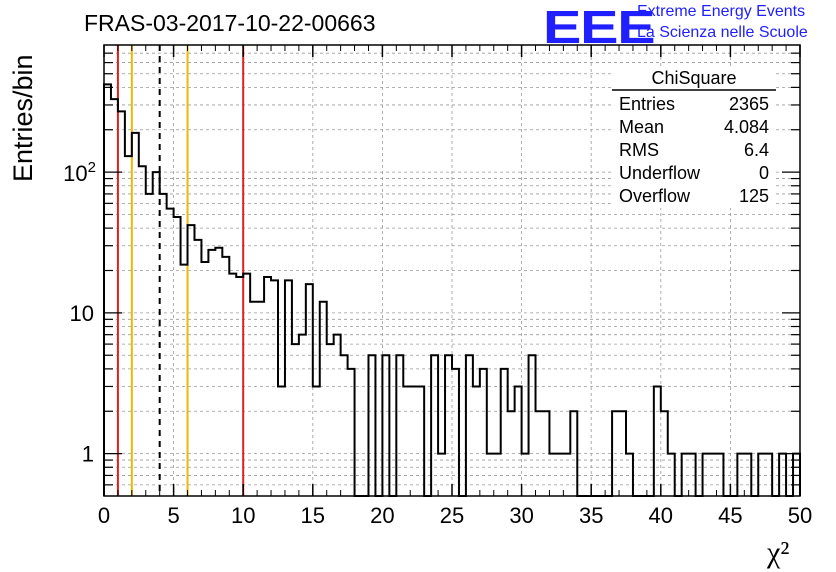  What do you see at coordinates (756, 150) in the screenshot?
I see `stats-value-rms: 6.4` at bounding box center [756, 150].